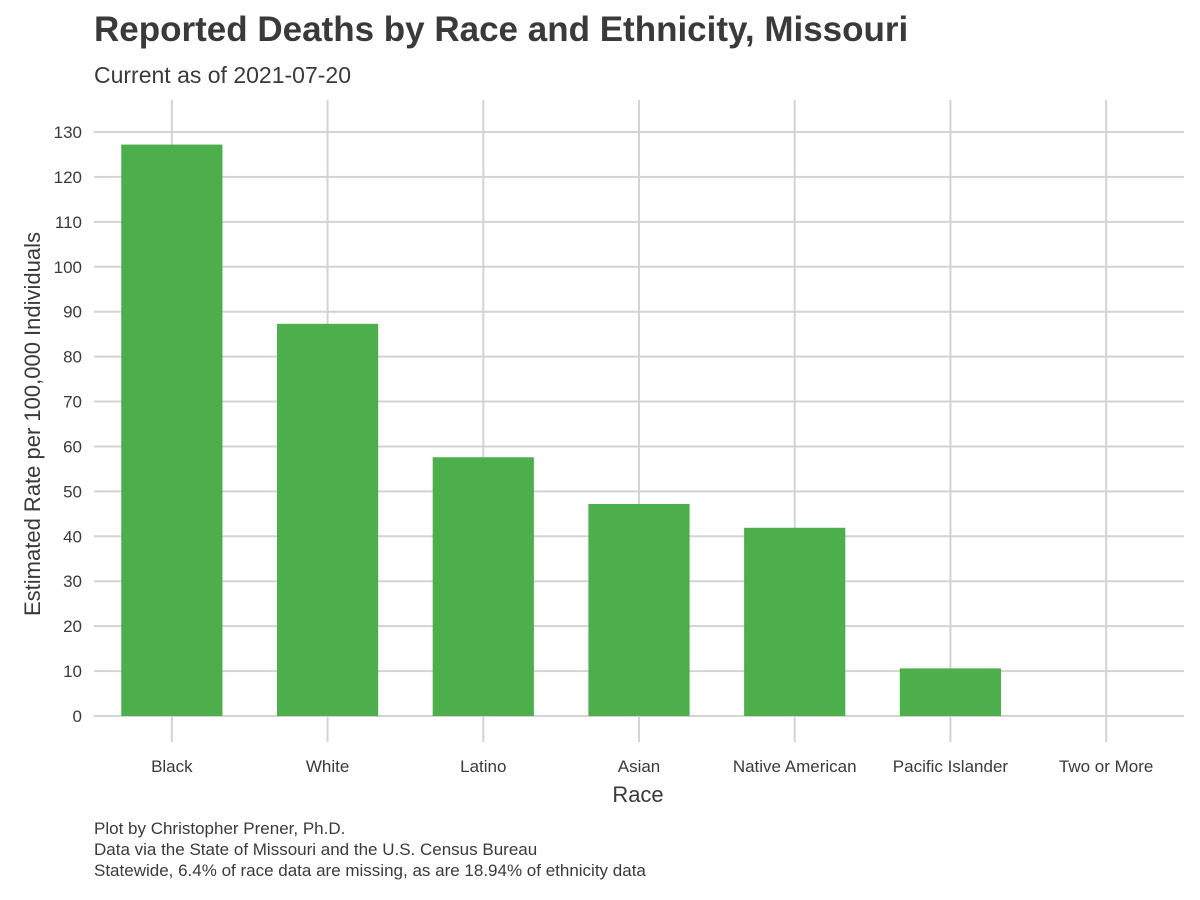 The image size is (1200, 900). Describe the element at coordinates (72, 402) in the screenshot. I see `y-tick-label: 70` at that location.